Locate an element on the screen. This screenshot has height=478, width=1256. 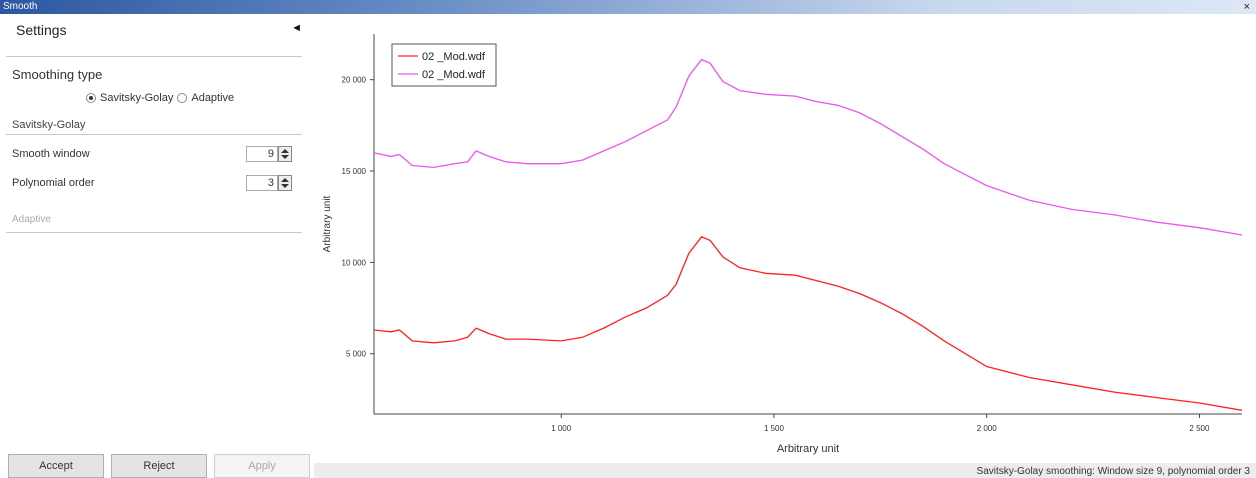
x-tick-label: 1 000 is located at coordinates (561, 428).